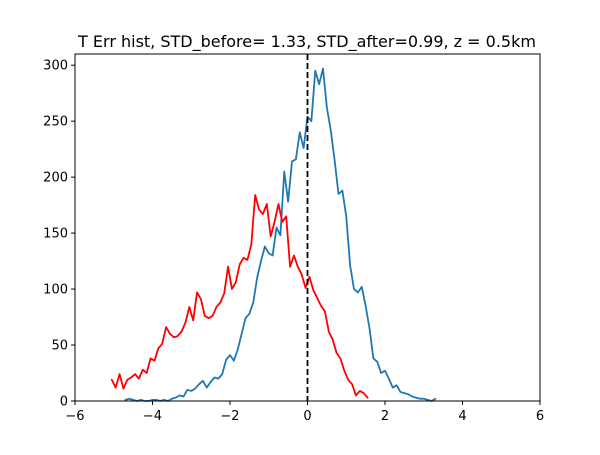 Image resolution: width=600 pixels, height=455 pixels. What do you see at coordinates (55, 122) in the screenshot?
I see `y-tick-label: 250` at bounding box center [55, 122].